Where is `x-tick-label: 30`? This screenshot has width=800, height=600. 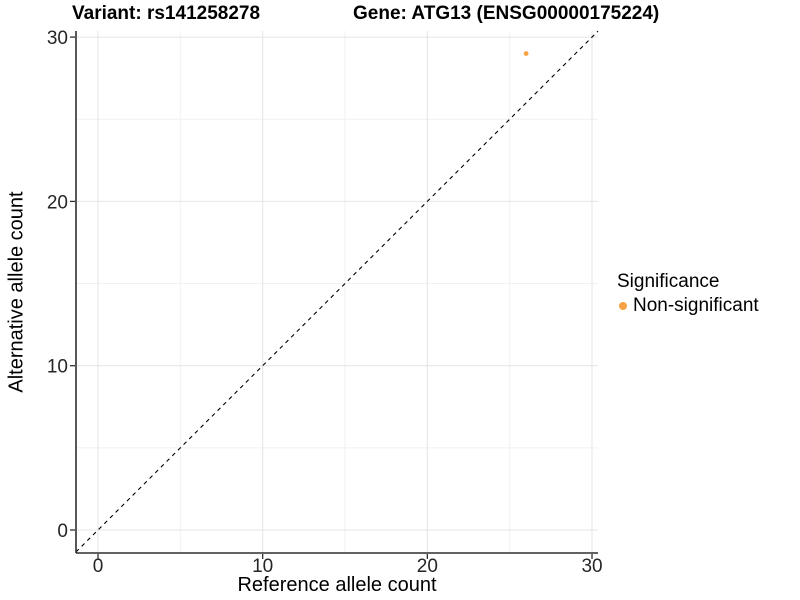 x-tick-label: 30 is located at coordinates (591, 566).